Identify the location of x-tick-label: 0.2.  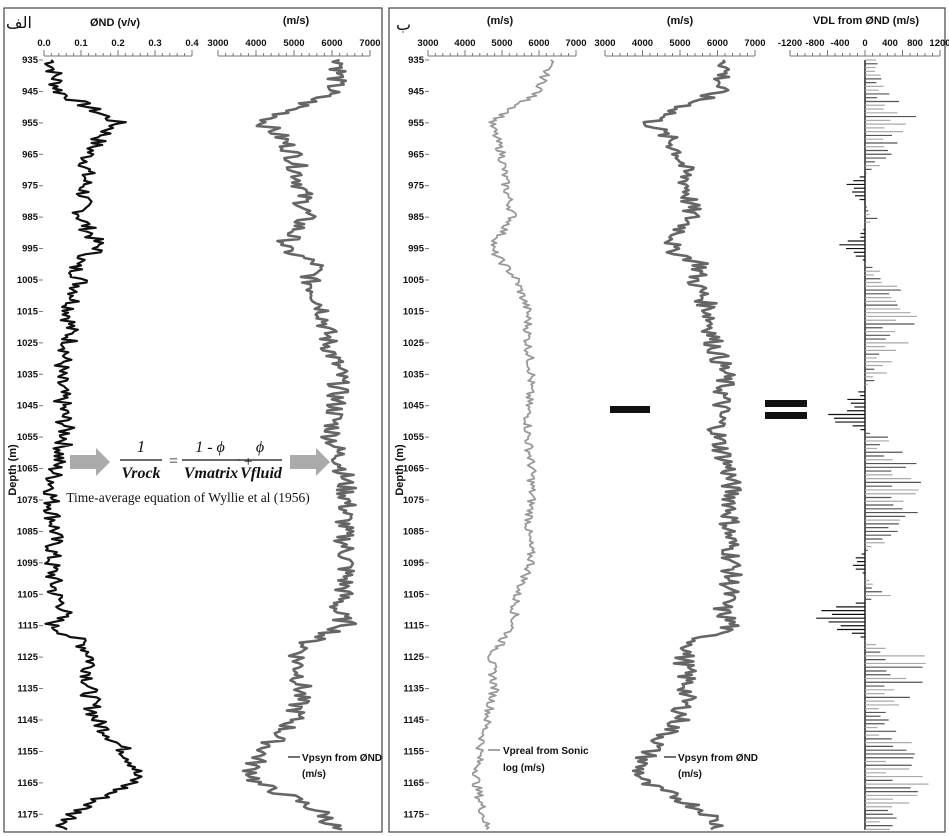
(117, 43).